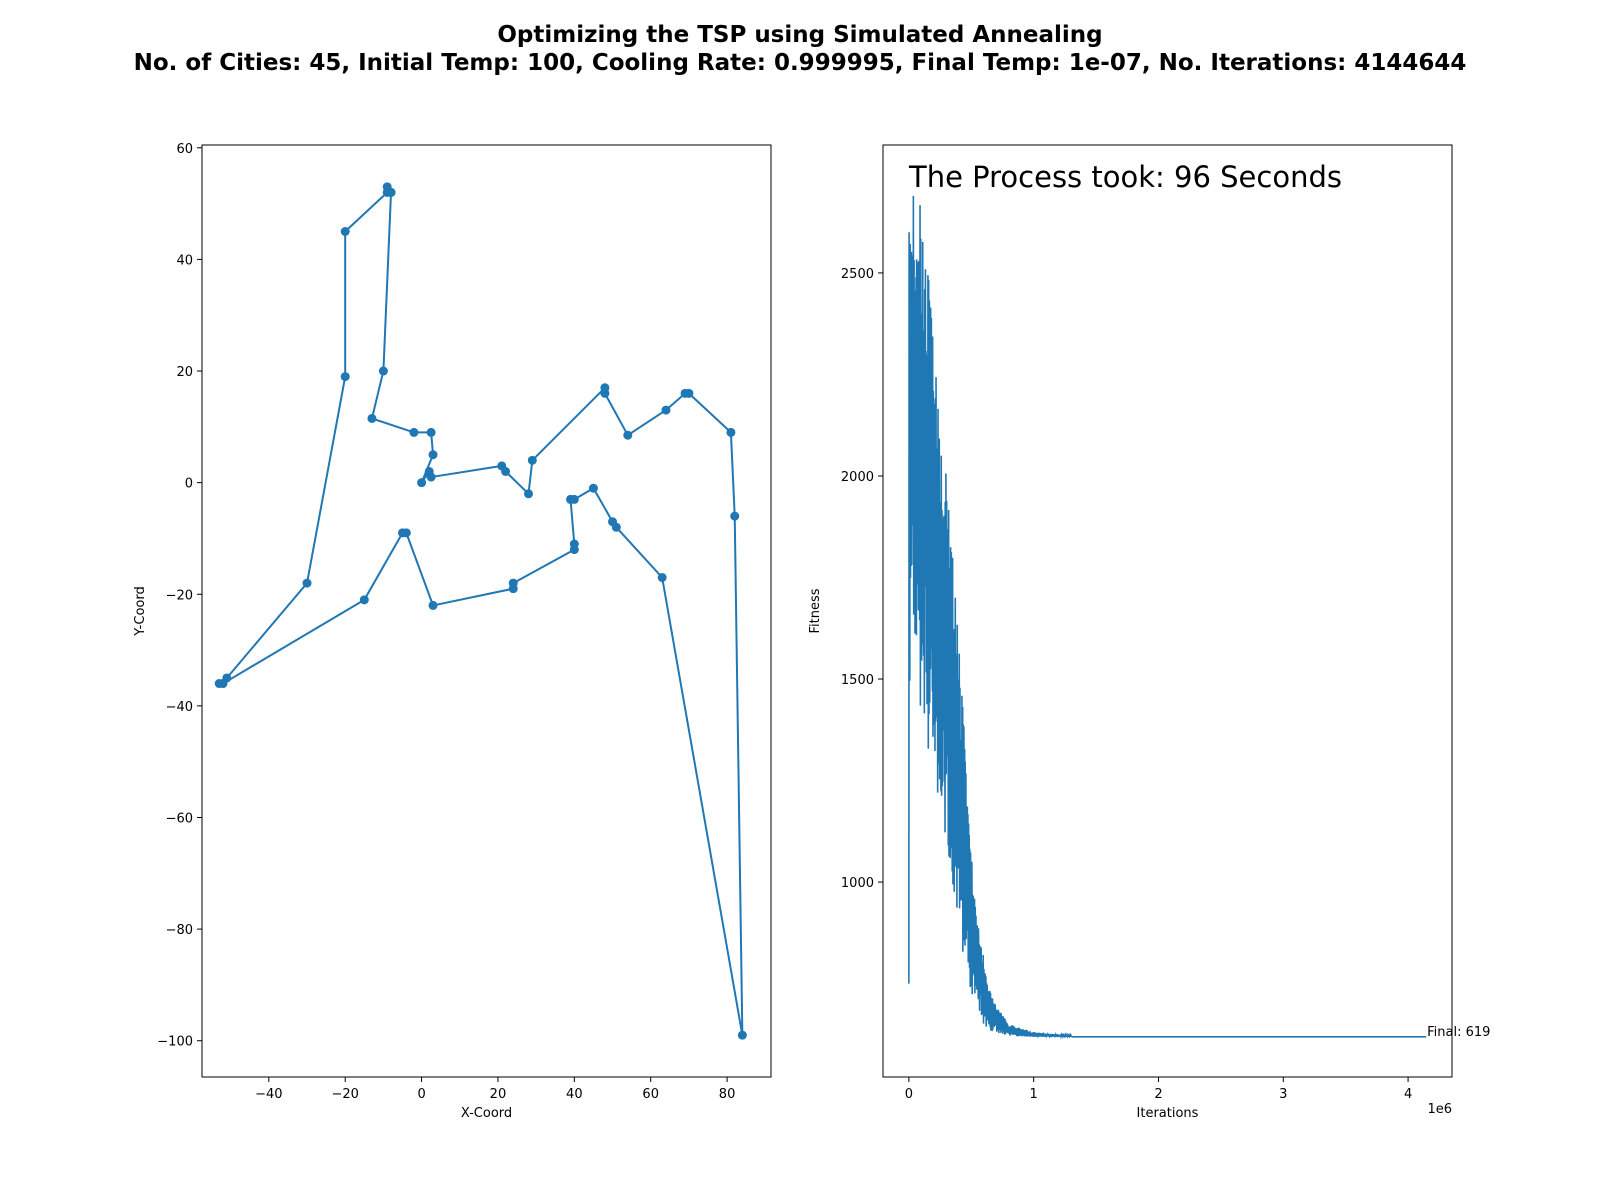 The height and width of the screenshot is (1200, 1600). What do you see at coordinates (344, 1094) in the screenshot?
I see `route-x-tick-label: −20` at bounding box center [344, 1094].